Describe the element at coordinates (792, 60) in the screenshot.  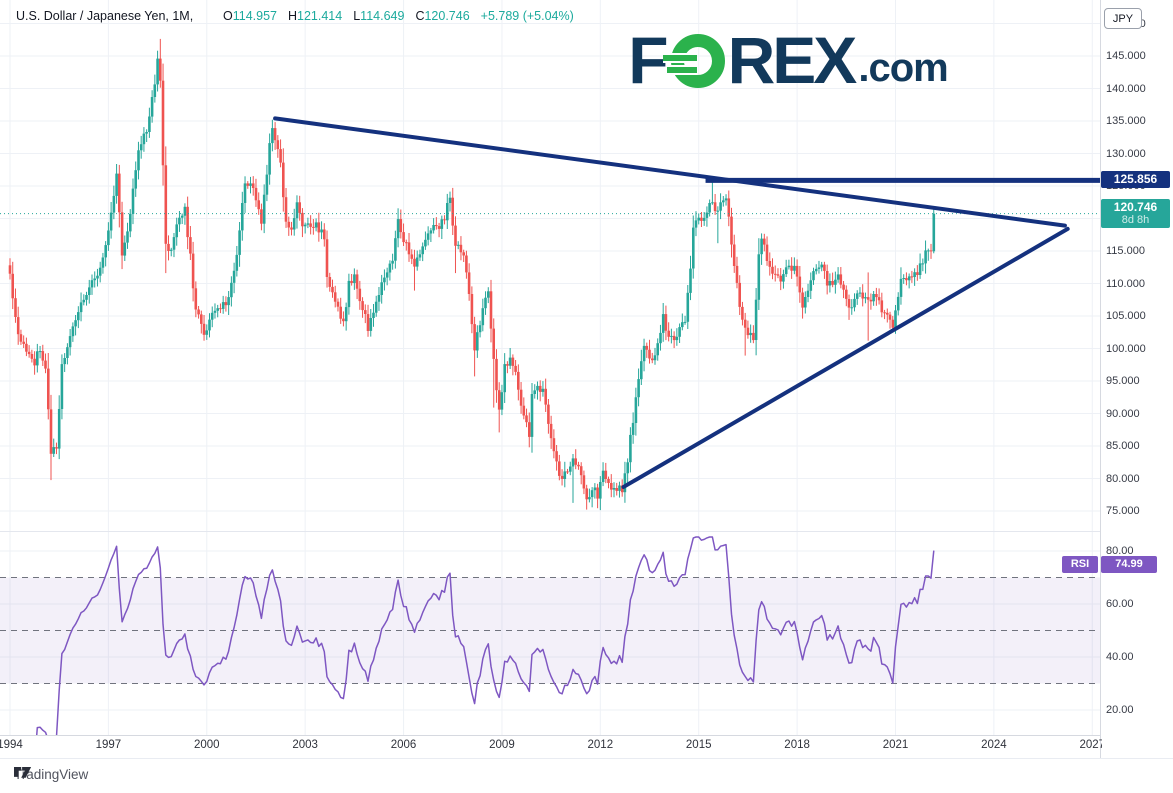
I see `watermark-letters-rex: REX` at that location.